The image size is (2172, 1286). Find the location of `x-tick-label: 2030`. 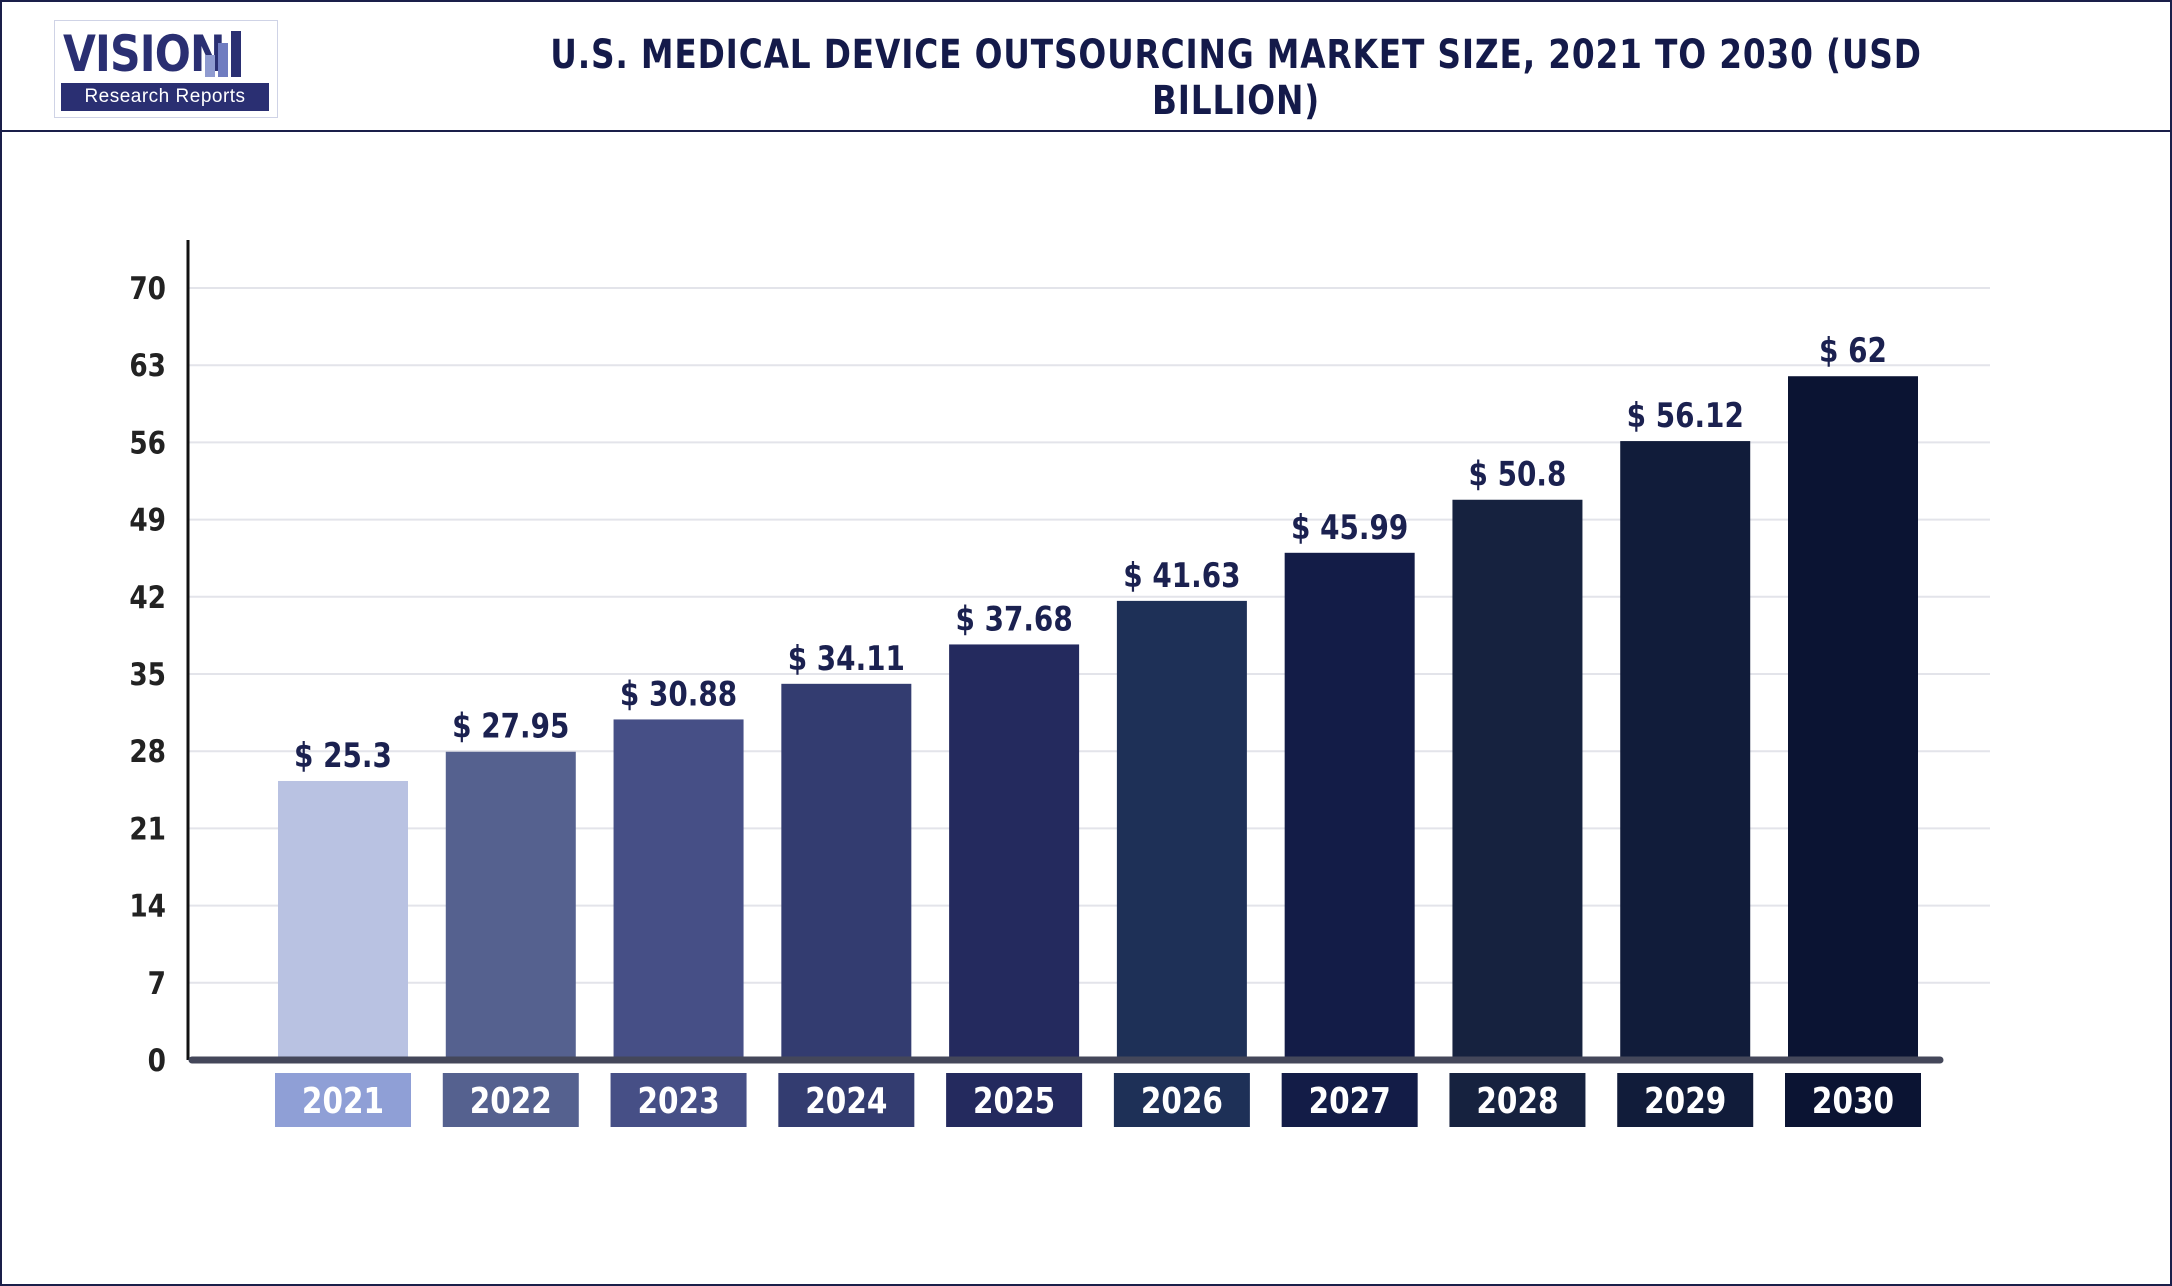

x-tick-label: 2030 is located at coordinates (1853, 1100).